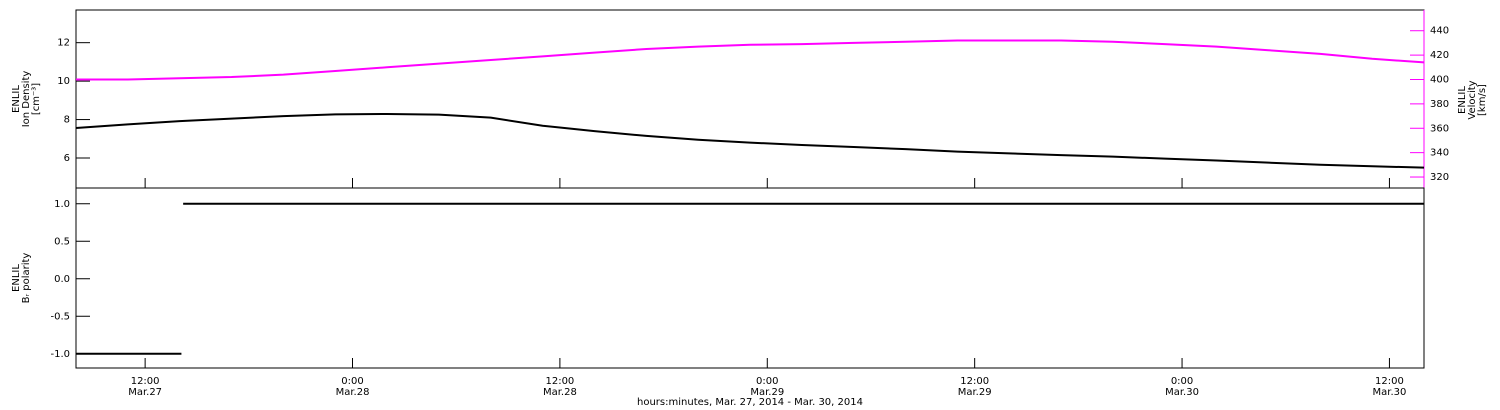 The height and width of the screenshot is (410, 1500). I want to click on y-tick-label: 10, so click(63, 81).